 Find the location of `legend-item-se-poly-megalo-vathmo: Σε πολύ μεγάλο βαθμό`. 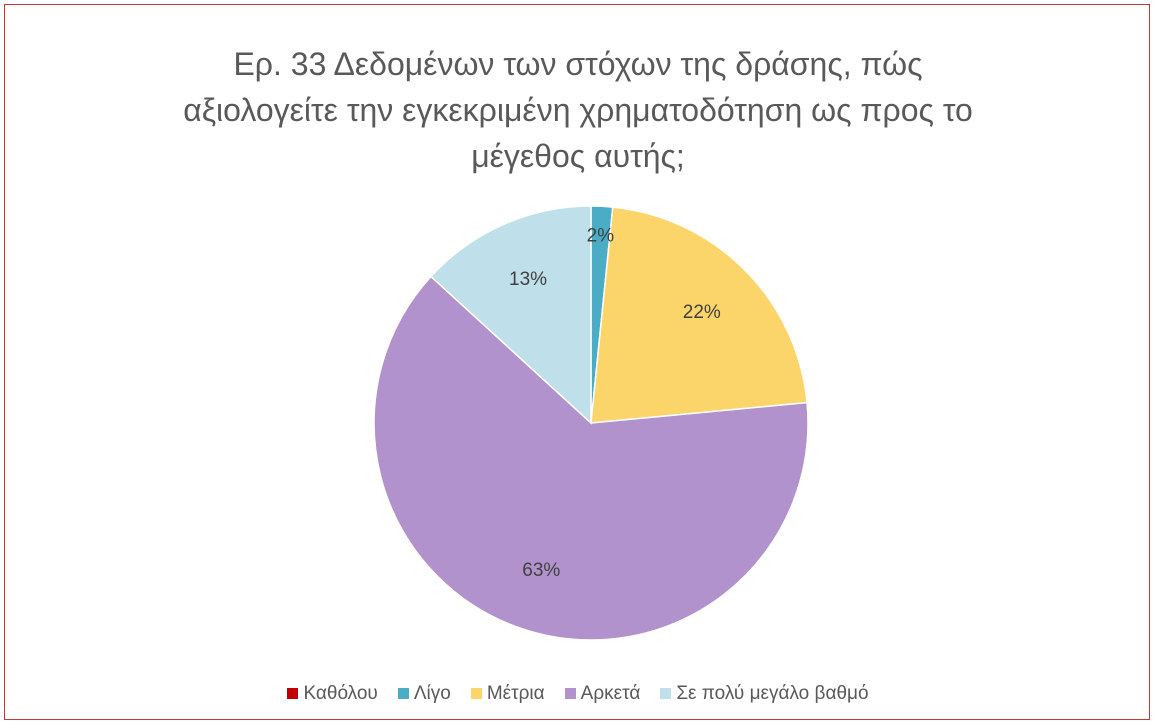

legend-item-se-poly-megalo-vathmo: Σε πολύ μεγάλο βαθμό is located at coordinates (764, 694).